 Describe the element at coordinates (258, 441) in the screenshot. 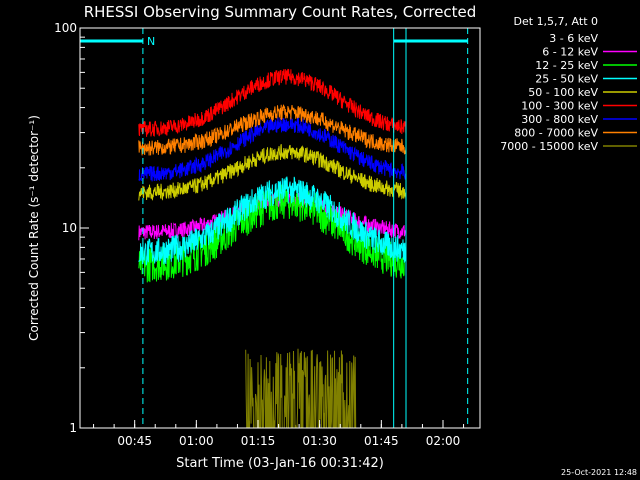

I see `x-tick-label: 01:15` at that location.